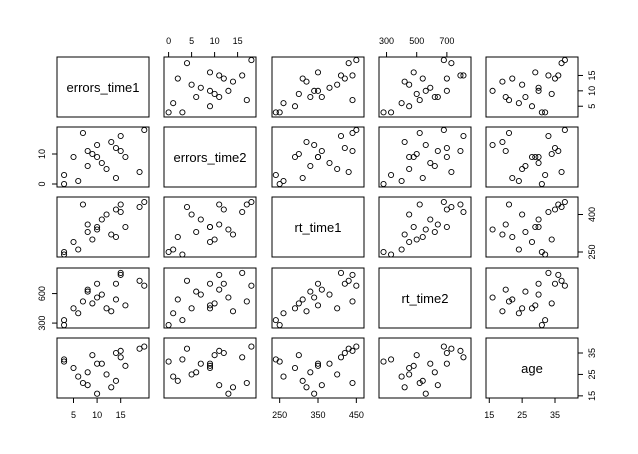 This screenshot has width=638, height=454. Describe the element at coordinates (532, 368) in the screenshot. I see `panel-age-vs-age: age` at that location.